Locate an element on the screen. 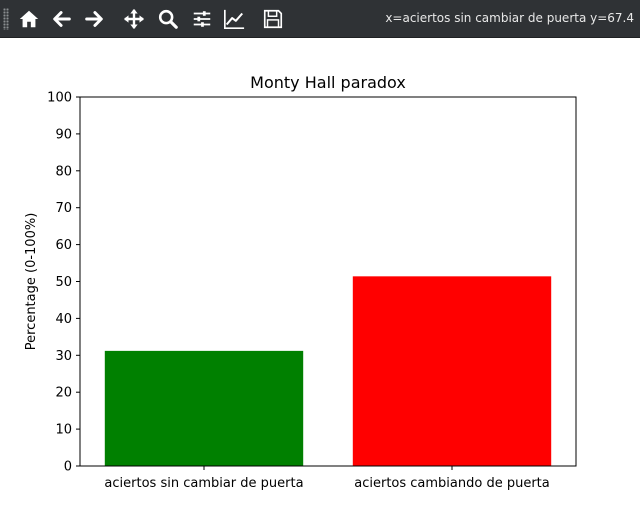 The height and width of the screenshot is (519, 640). pan-icon is located at coordinates (134, 19).